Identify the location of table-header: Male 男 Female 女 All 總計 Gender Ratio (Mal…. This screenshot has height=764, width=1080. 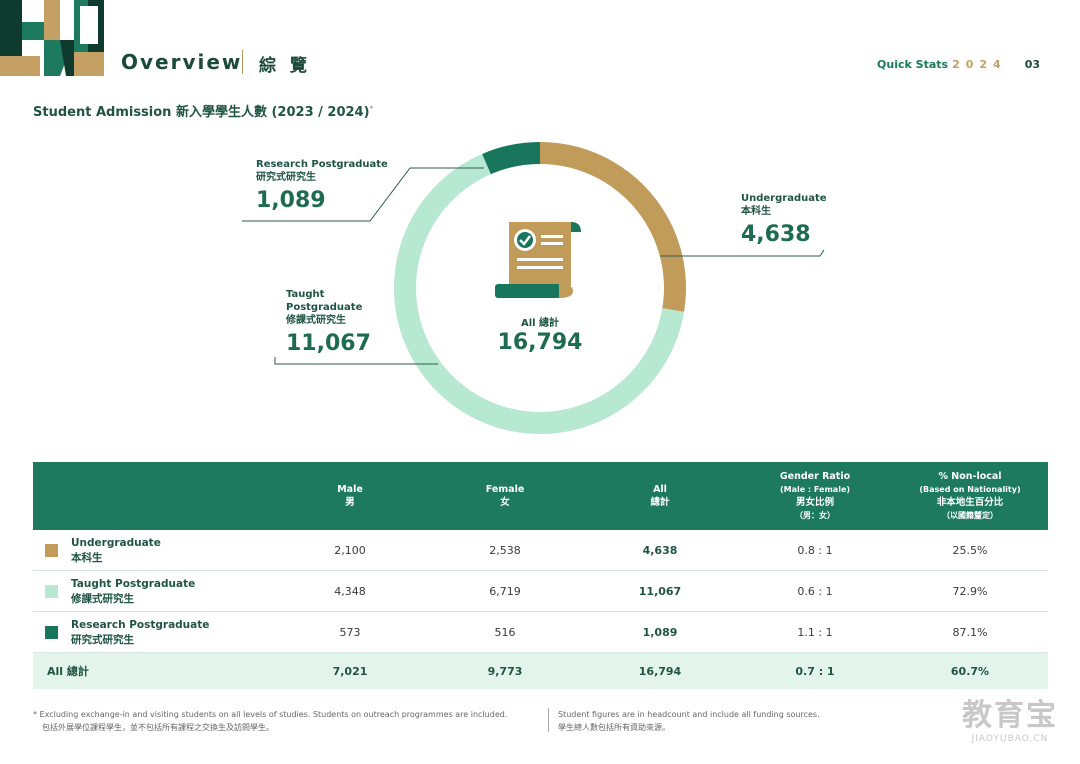
(540, 496).